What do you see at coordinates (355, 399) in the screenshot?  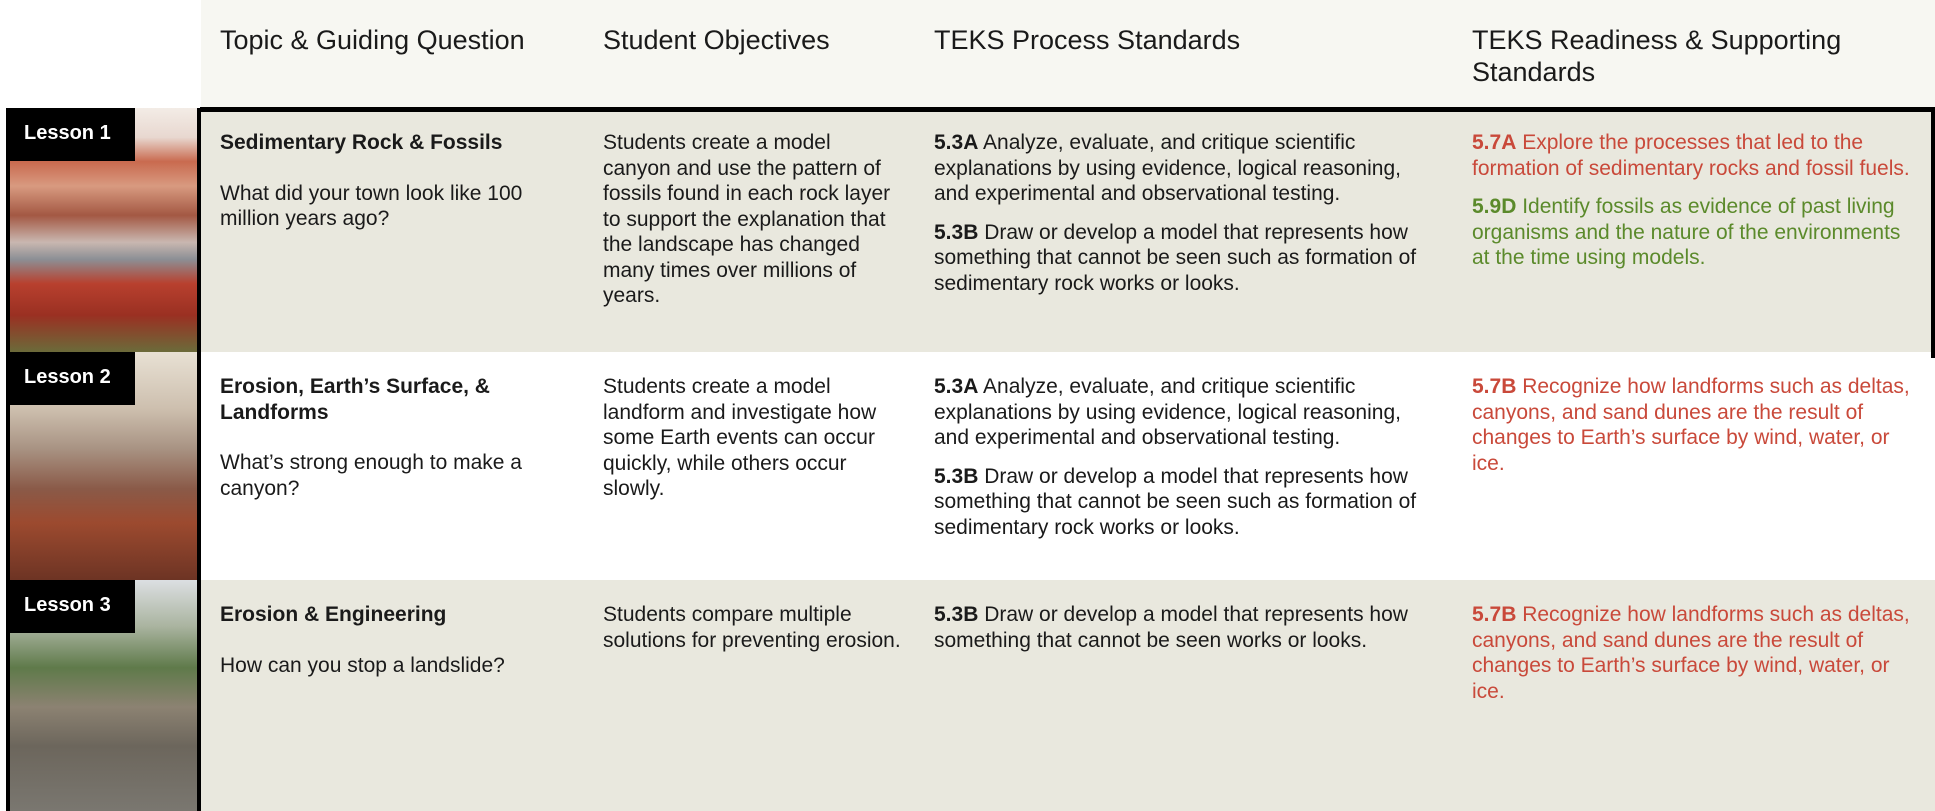 I see `topic-title: Erosion, Earth’s Surface, & Landforms` at bounding box center [355, 399].